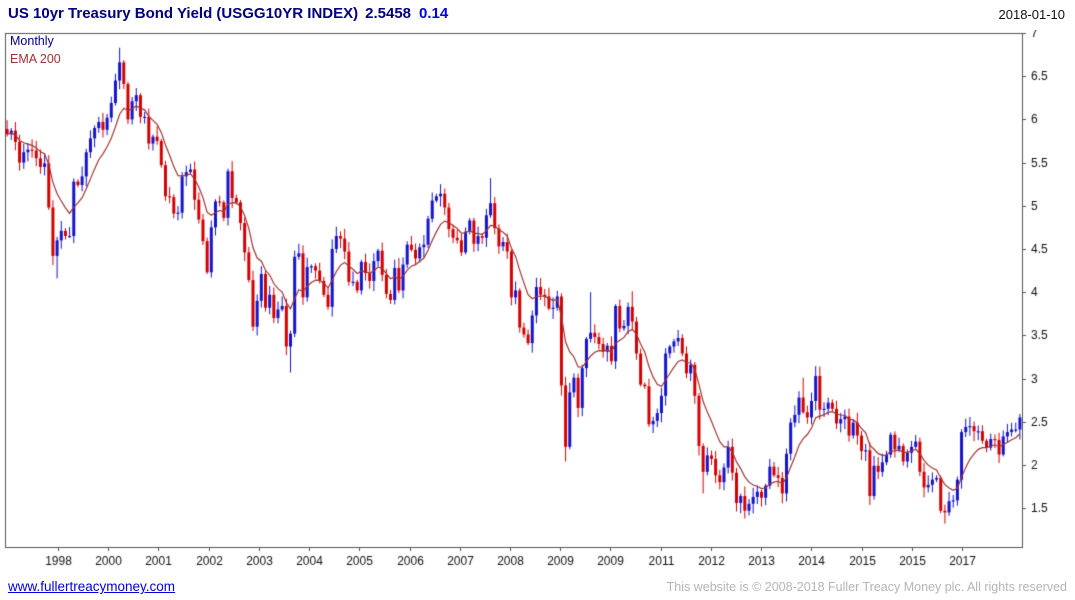 The height and width of the screenshot is (600, 1075). I want to click on quote-date: 2018-01-10, so click(1032, 14).